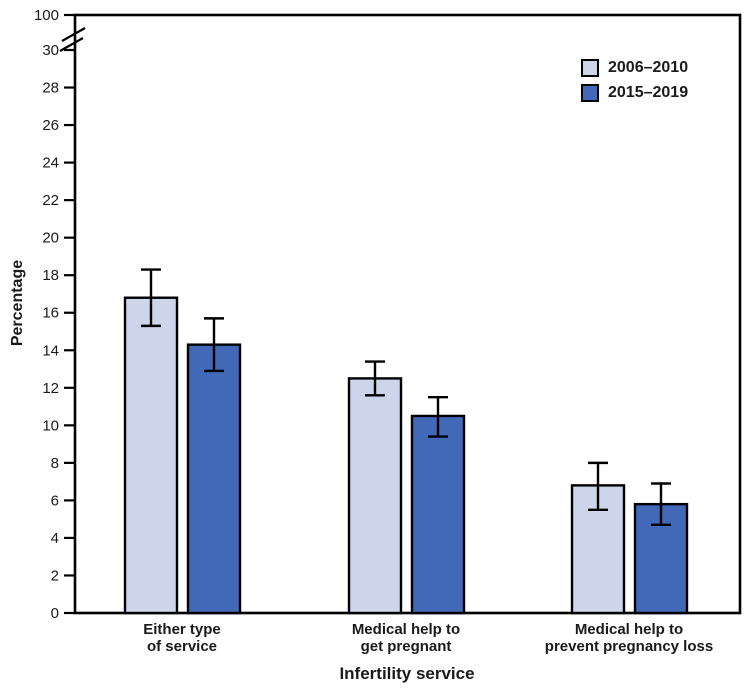 This screenshot has width=750, height=691. Describe the element at coordinates (648, 92) in the screenshot. I see `legend-label-2015-2019: 2015–2019` at that location.